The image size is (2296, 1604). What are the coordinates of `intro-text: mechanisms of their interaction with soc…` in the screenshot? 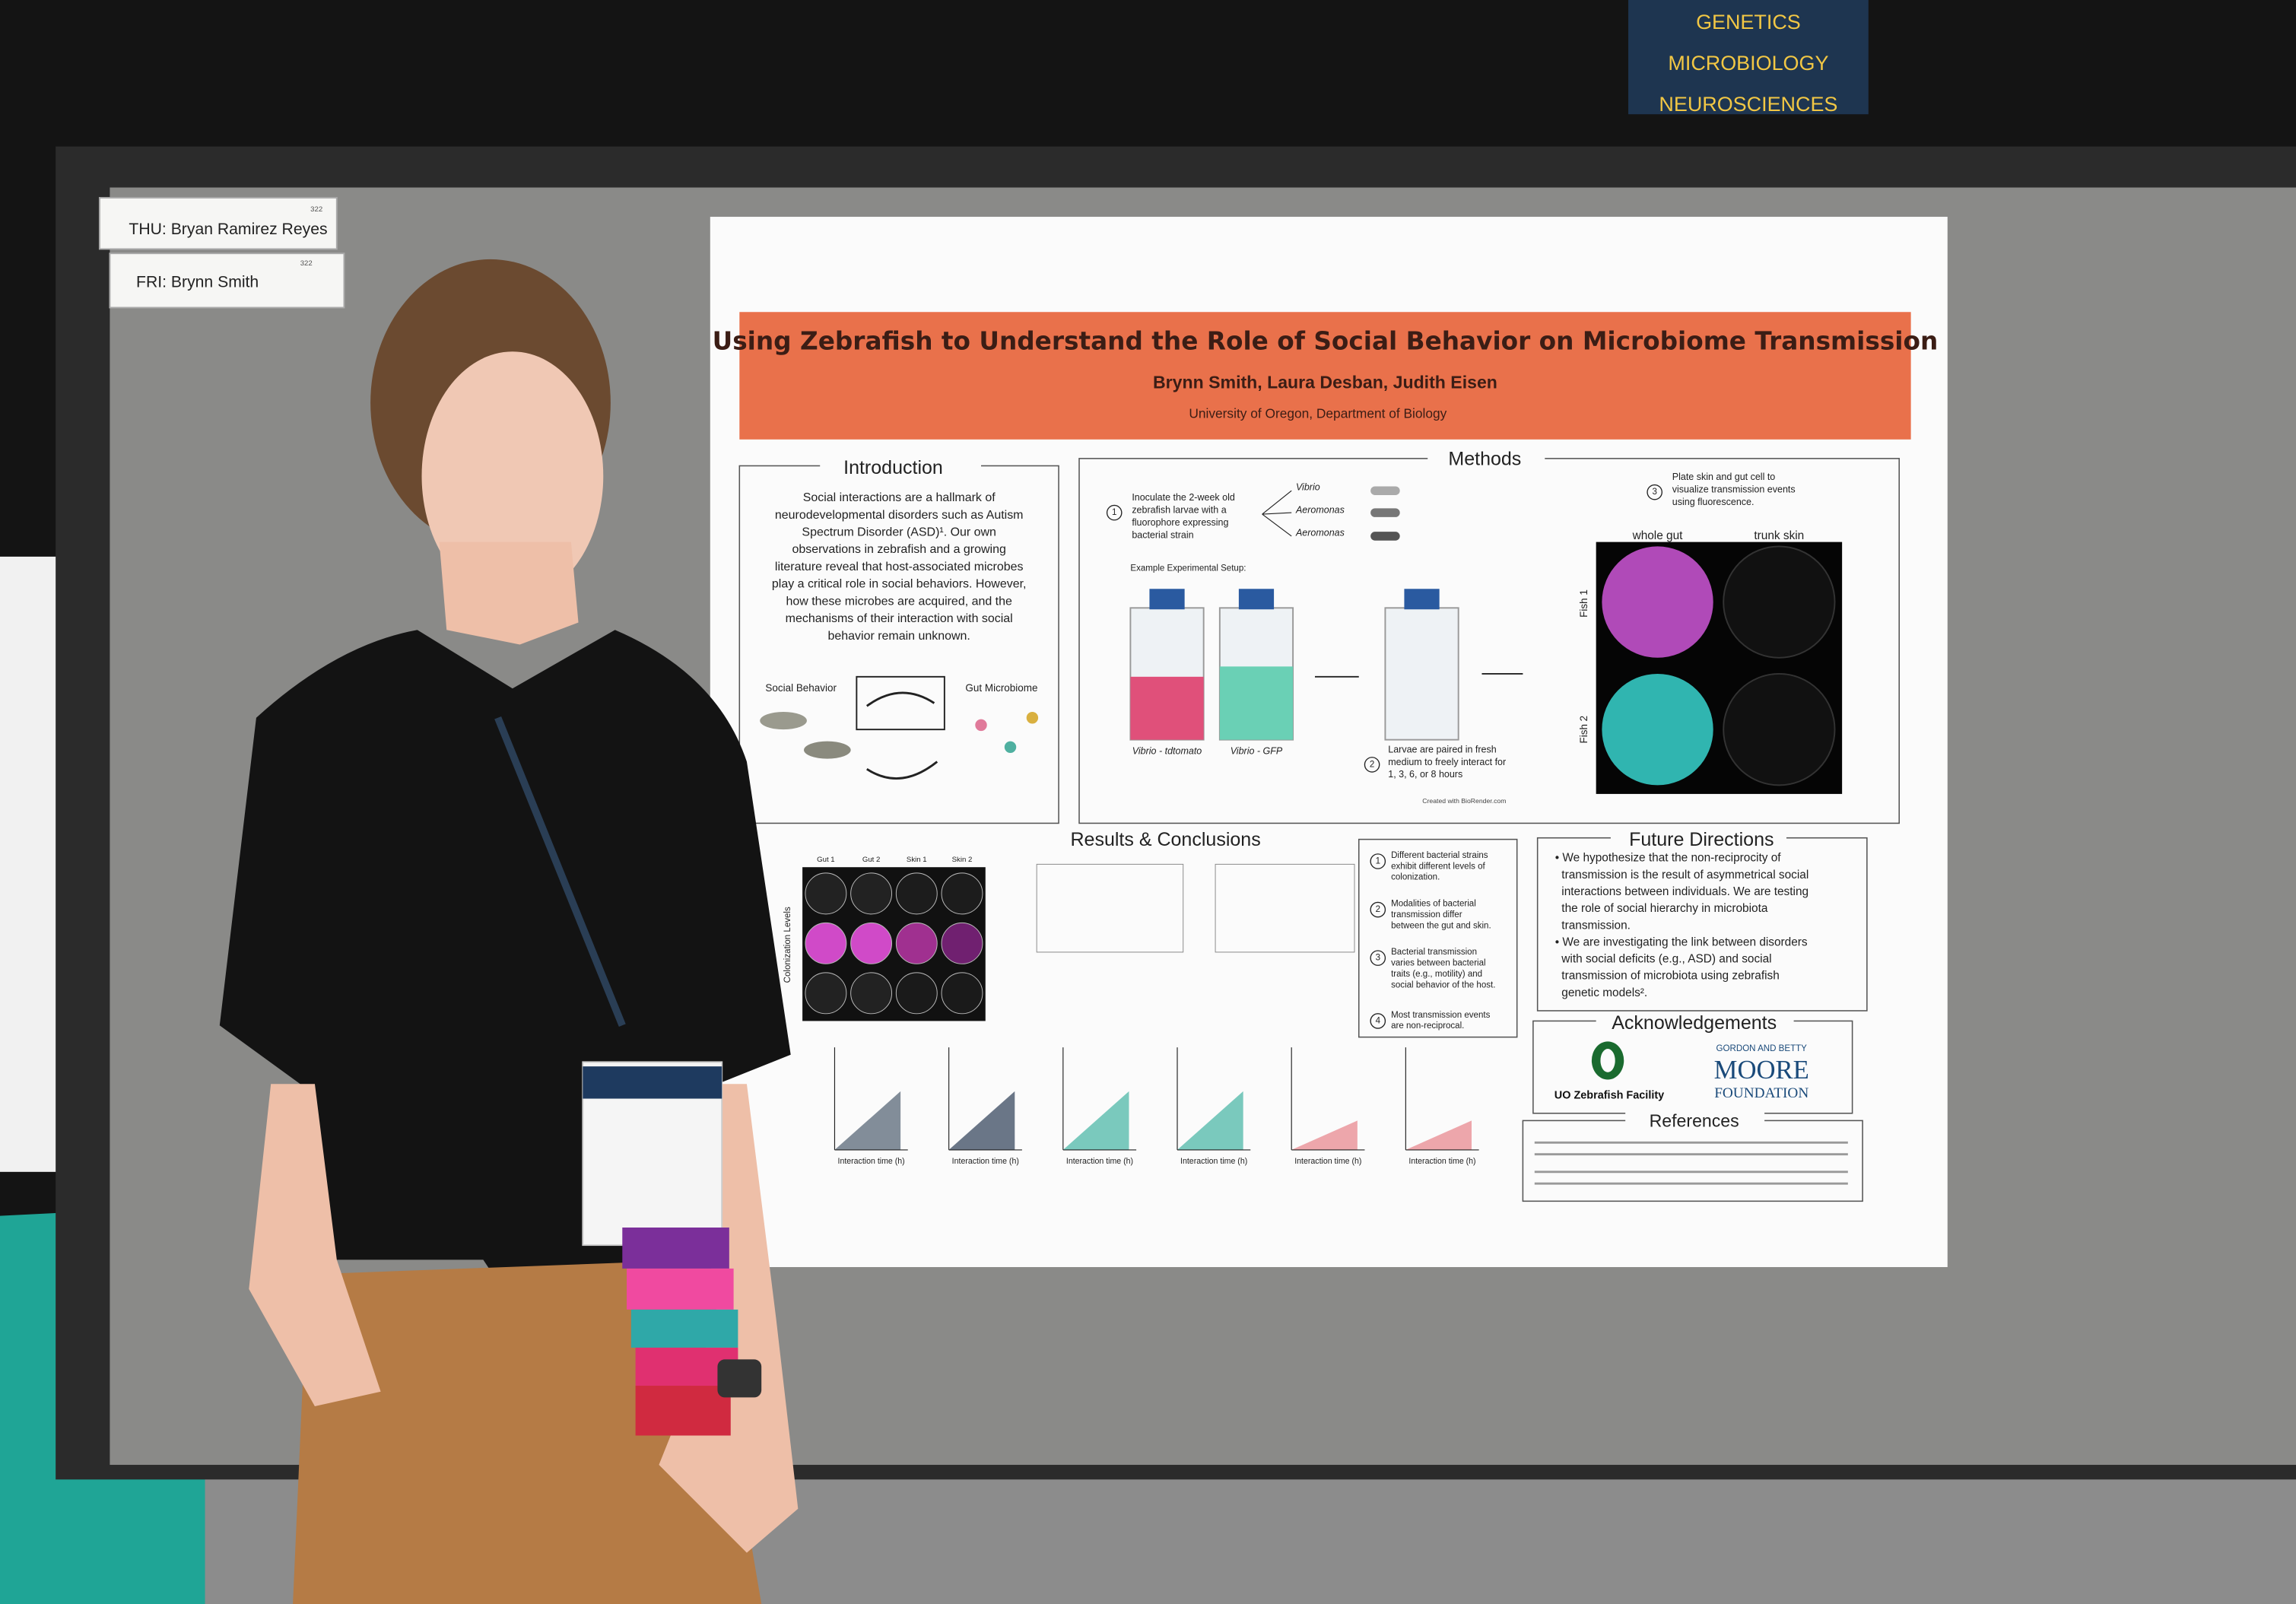 It's located at (900, 618).